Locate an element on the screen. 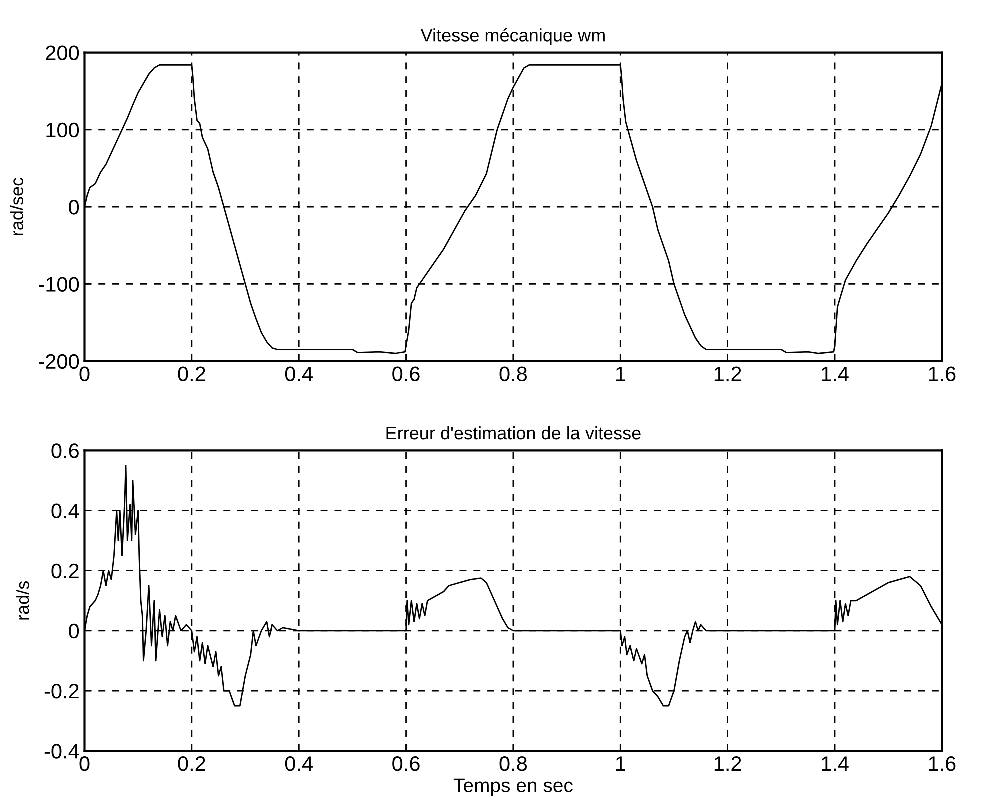 The height and width of the screenshot is (812, 997). y-tick-label: -0.2 is located at coordinates (61, 691).